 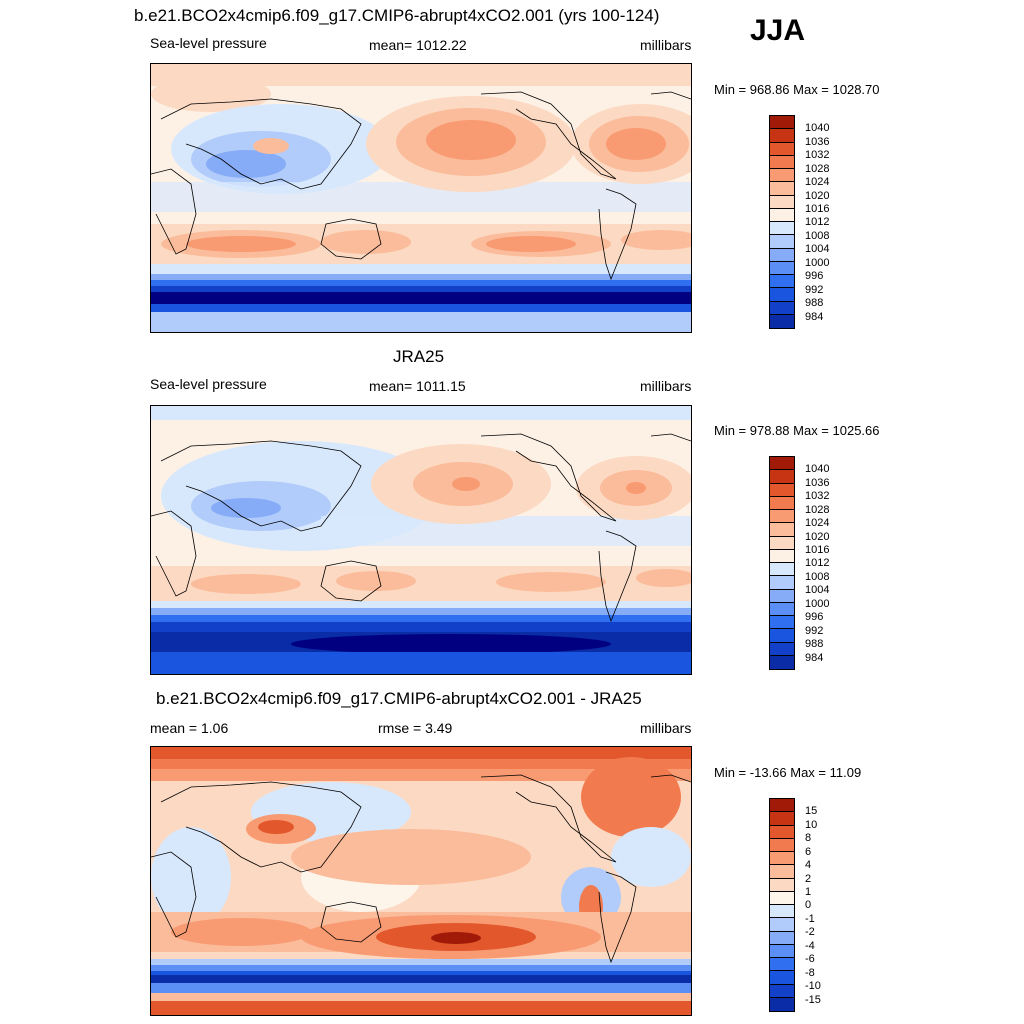 What do you see at coordinates (814, 617) in the screenshot?
I see `panel2-cbar-label: 996` at bounding box center [814, 617].